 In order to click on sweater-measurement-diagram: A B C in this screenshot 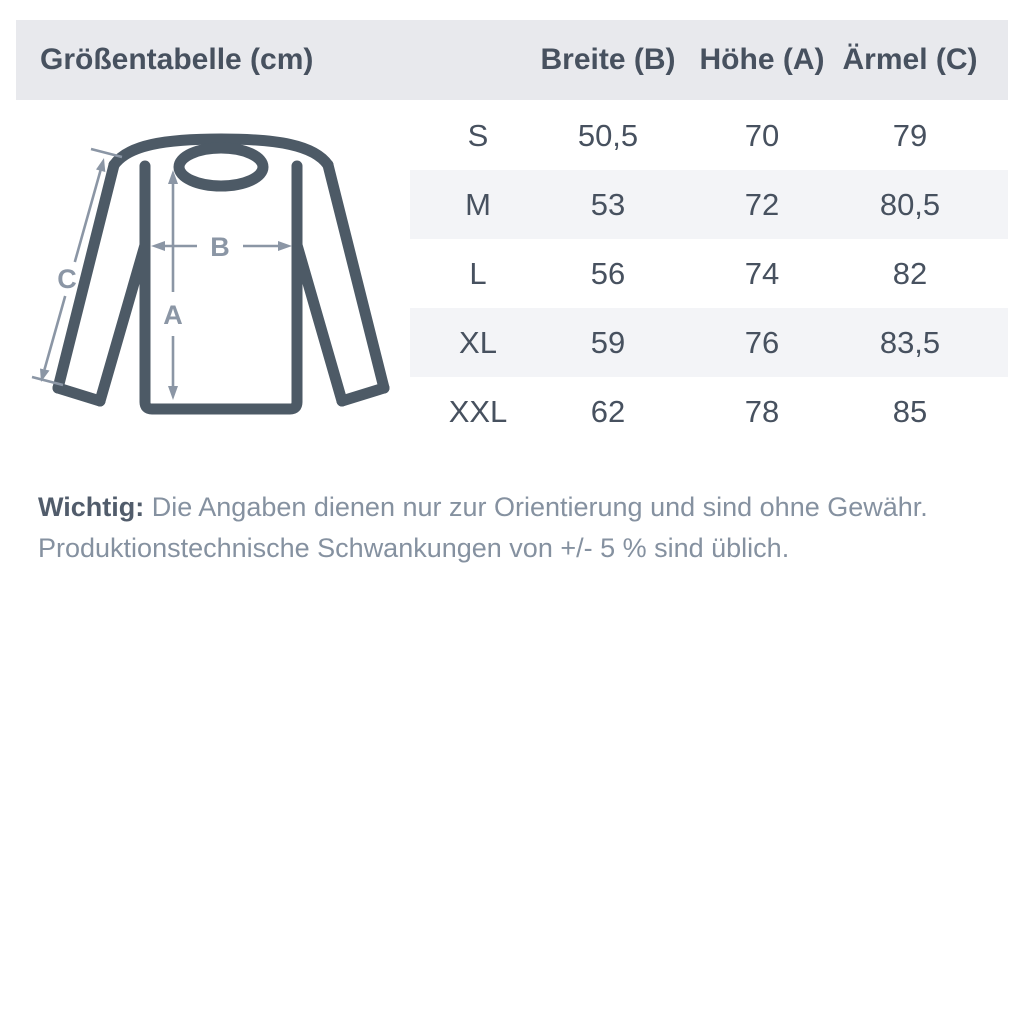, I will do `click(210, 274)`.